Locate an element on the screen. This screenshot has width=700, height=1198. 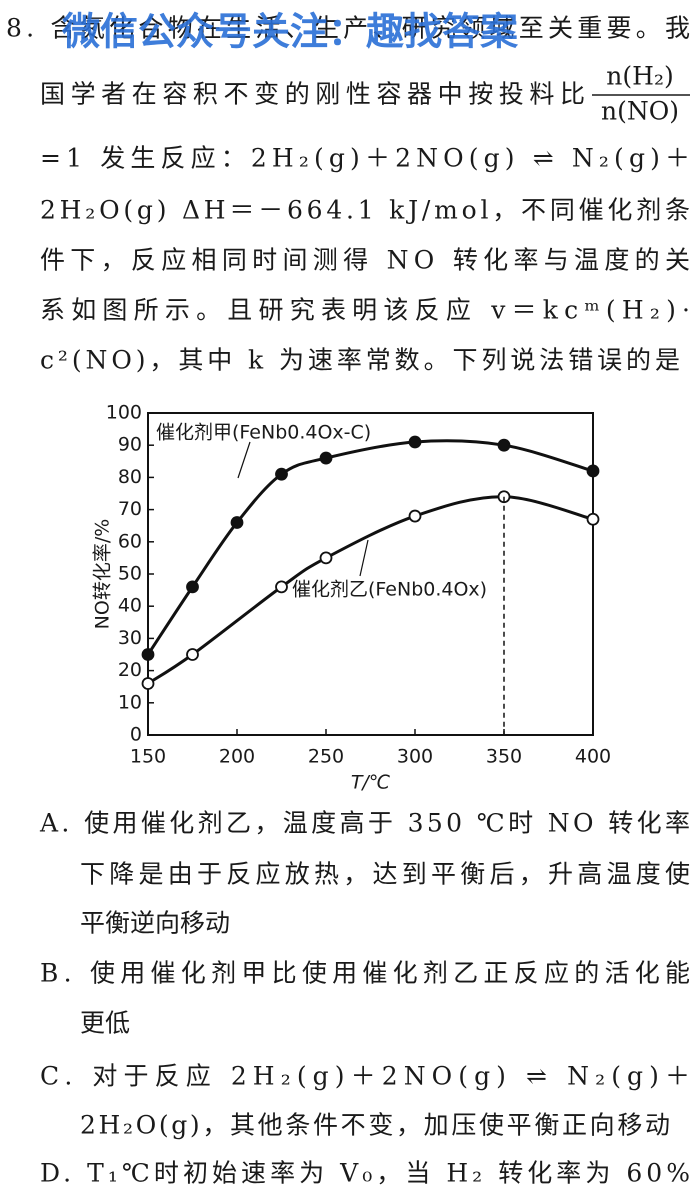
y-tick-label: 30 is located at coordinates (130, 638).